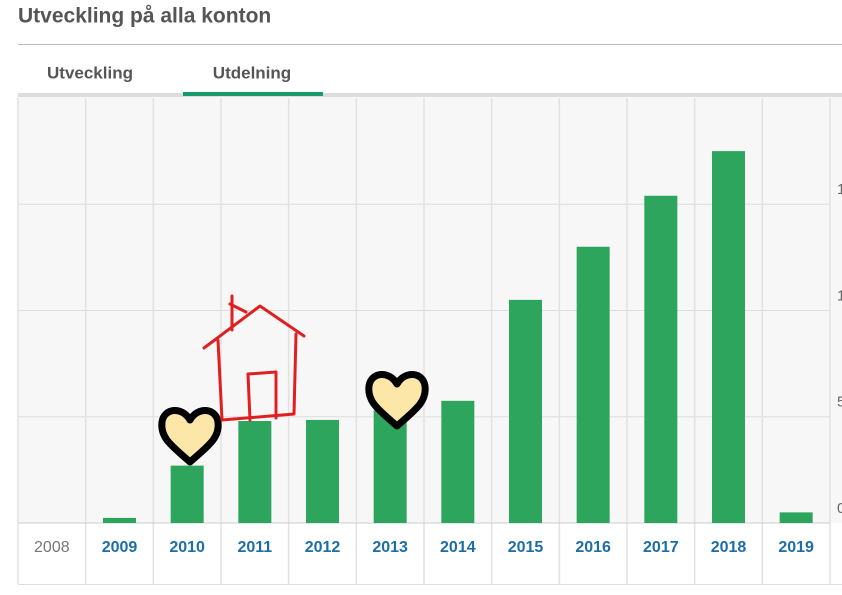  What do you see at coordinates (252, 72) in the screenshot?
I see `tab: Utdelning` at bounding box center [252, 72].